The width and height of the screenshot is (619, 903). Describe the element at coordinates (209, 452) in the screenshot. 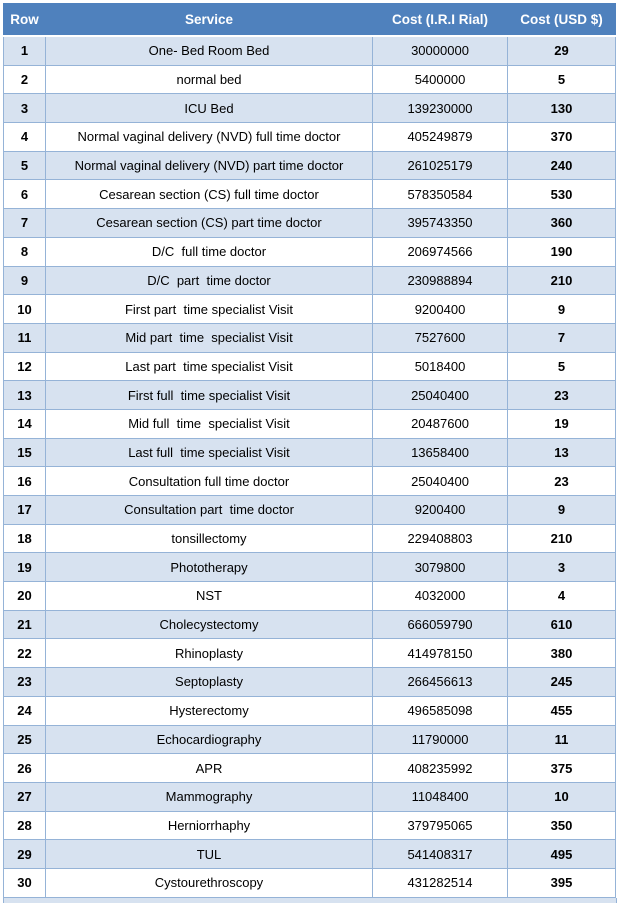

I see `cell-service: Last full time specialist Visit` at that location.